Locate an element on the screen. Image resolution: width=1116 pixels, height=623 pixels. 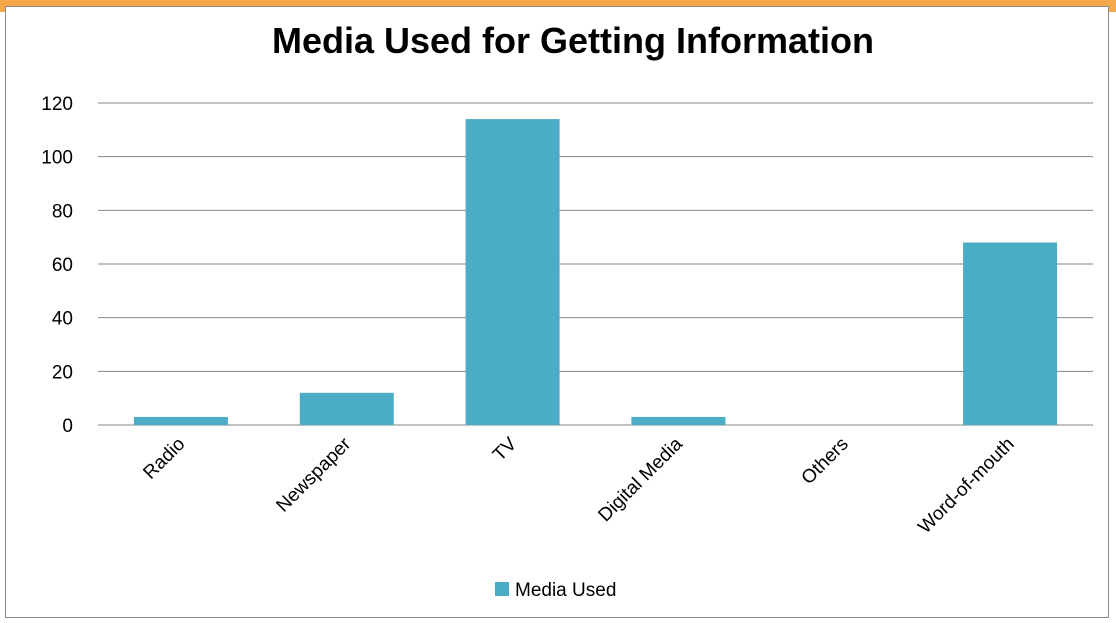
x-category-label: Word-of-mouth is located at coordinates (966, 486).